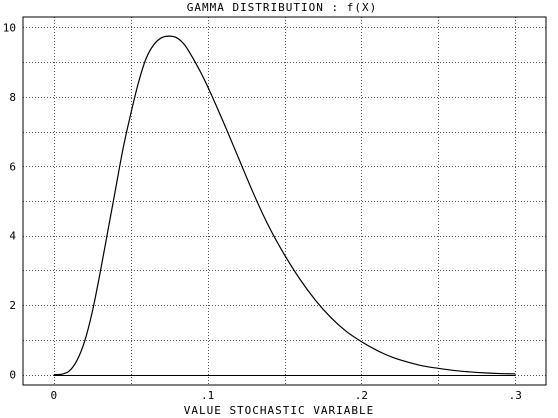 This screenshot has width=558, height=418. Describe the element at coordinates (282, 7) in the screenshot. I see `chart-title: GAMMA DISTRIBUTION : f(X)` at that location.